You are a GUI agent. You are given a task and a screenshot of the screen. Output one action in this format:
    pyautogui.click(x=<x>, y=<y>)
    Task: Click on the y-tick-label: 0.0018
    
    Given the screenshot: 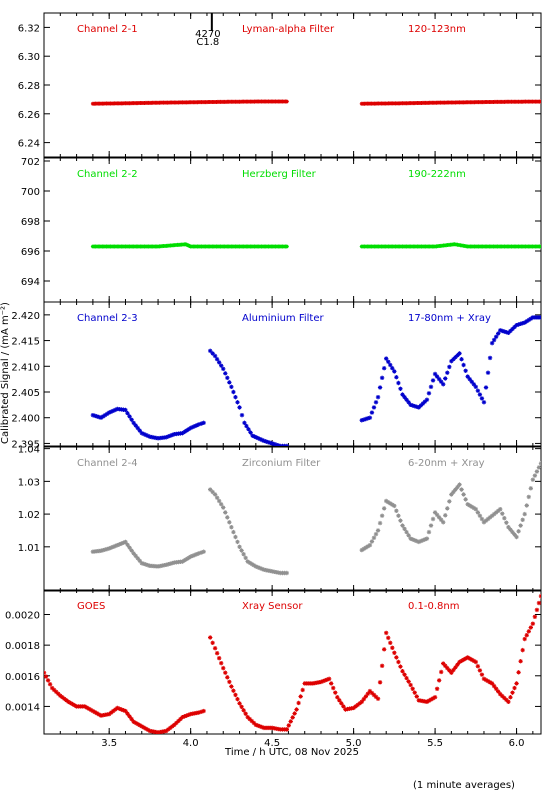 What is the action you would take?
    pyautogui.click(x=22, y=646)
    